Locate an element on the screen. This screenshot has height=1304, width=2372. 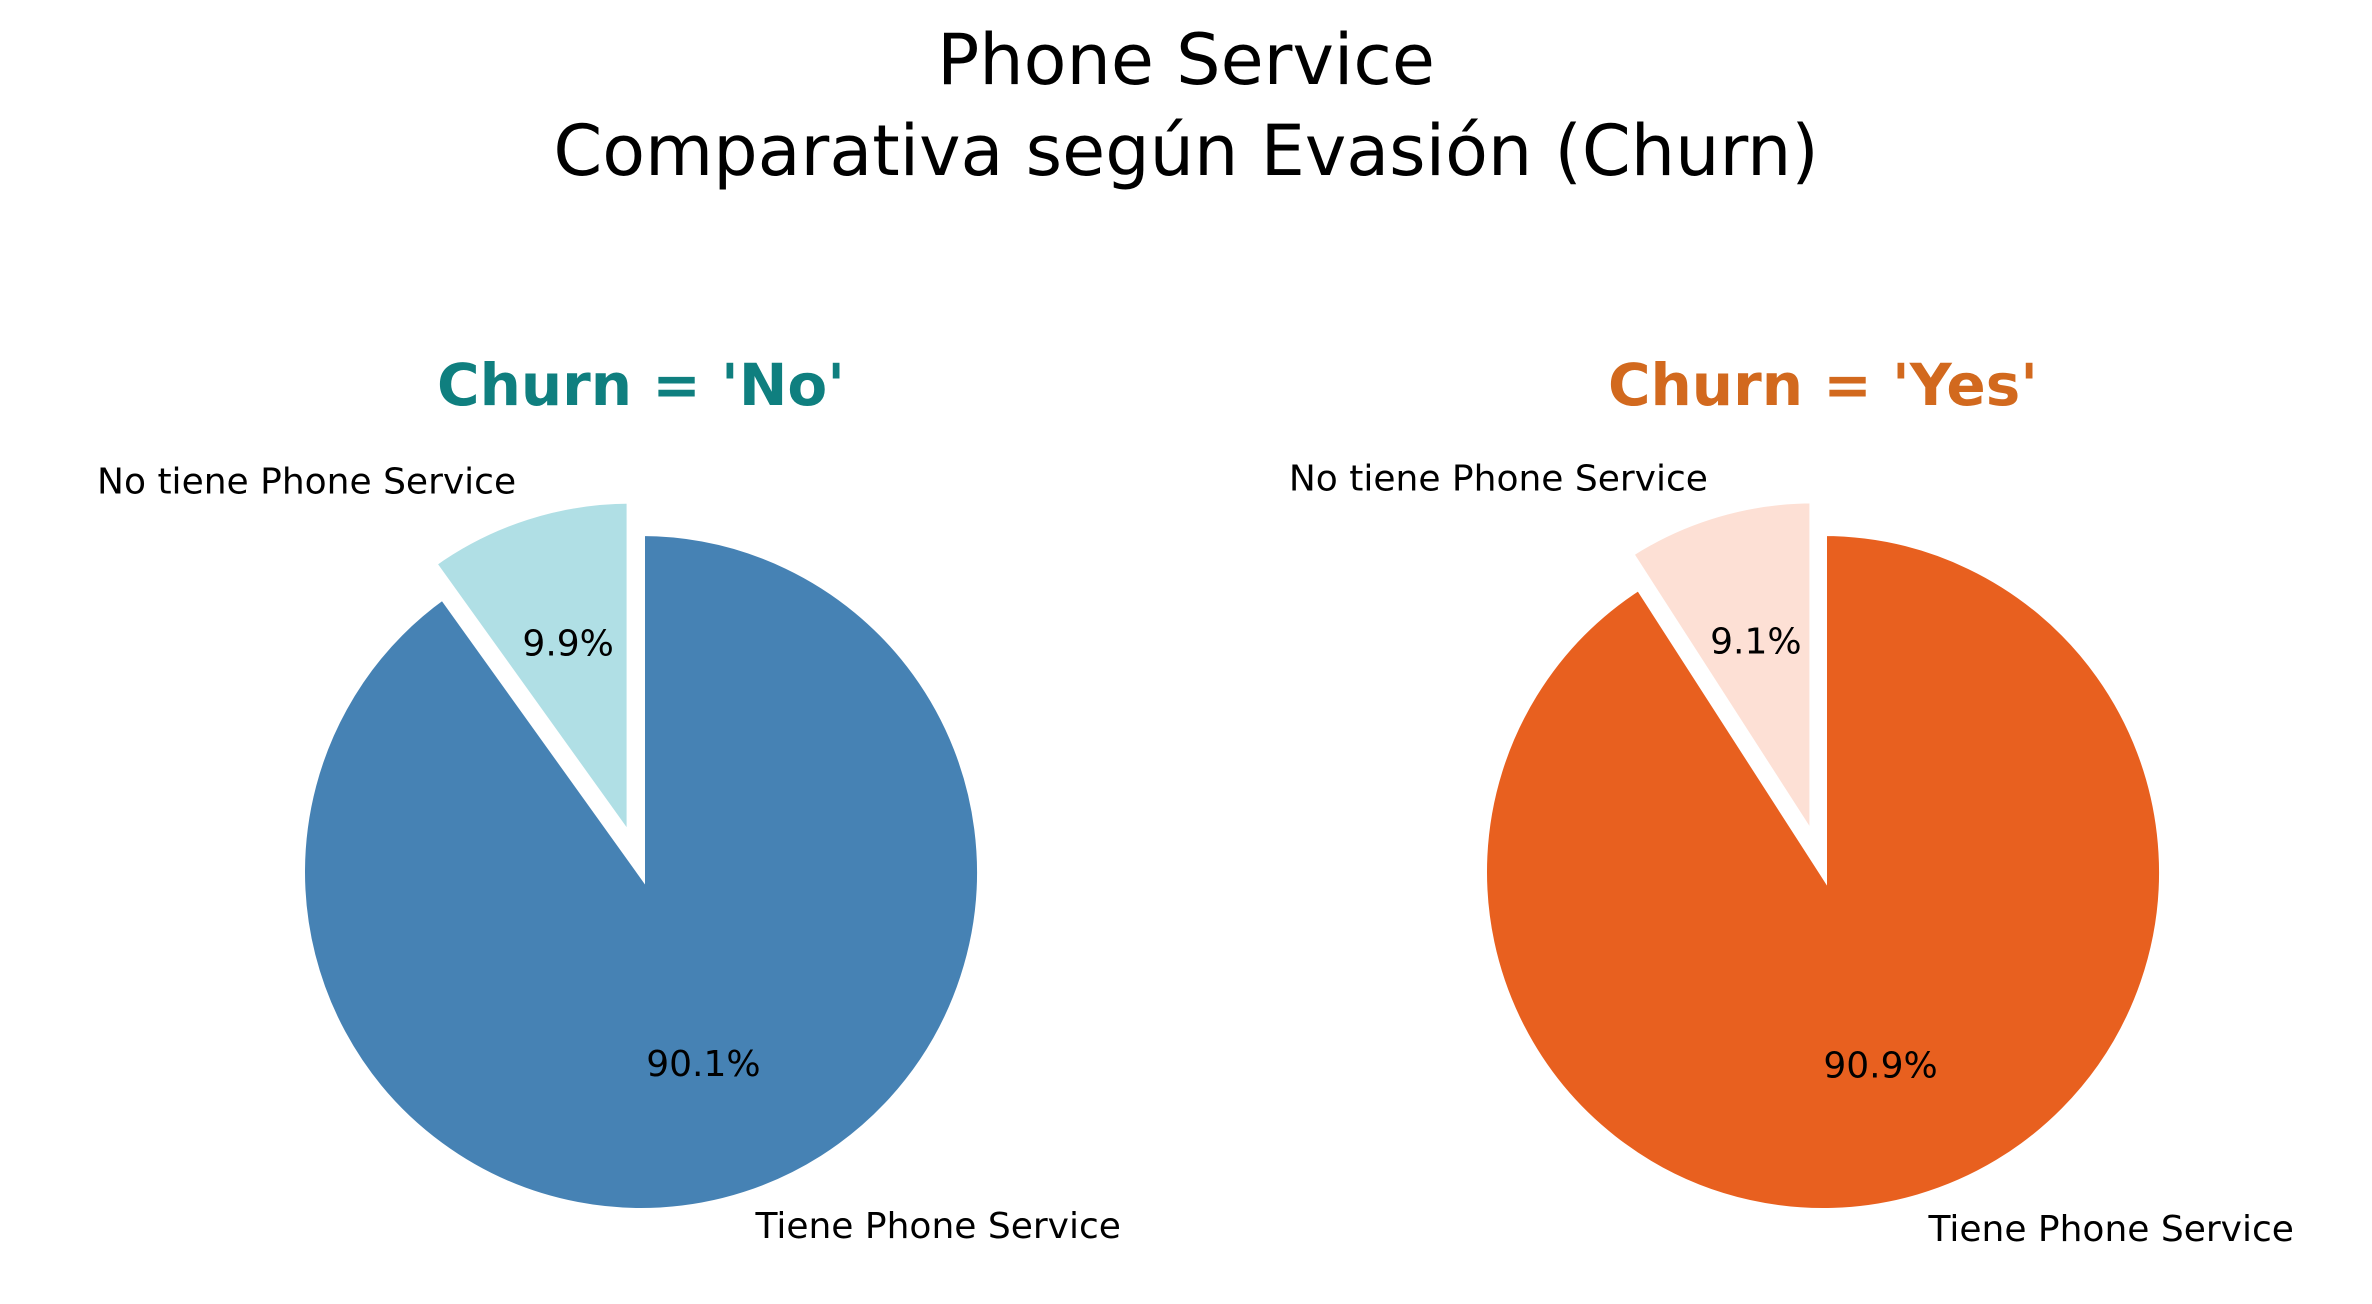
figure-title-line1: Phone Service is located at coordinates (1186, 60).